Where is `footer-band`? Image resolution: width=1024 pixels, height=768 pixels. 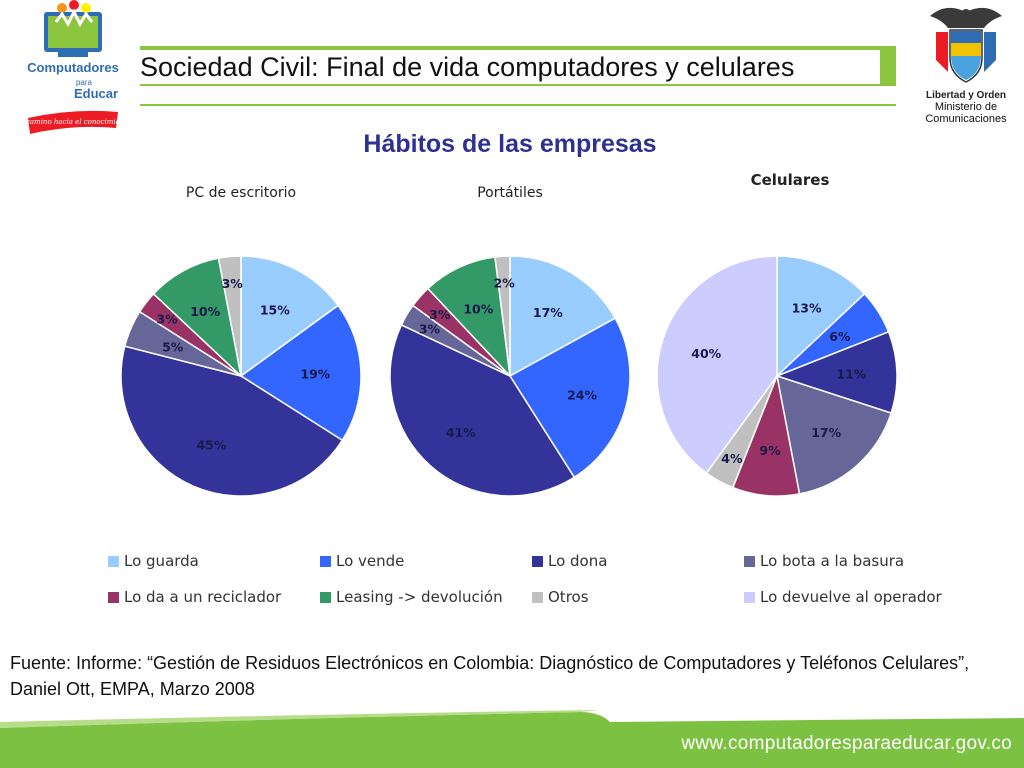
footer-band is located at coordinates (512, 739).